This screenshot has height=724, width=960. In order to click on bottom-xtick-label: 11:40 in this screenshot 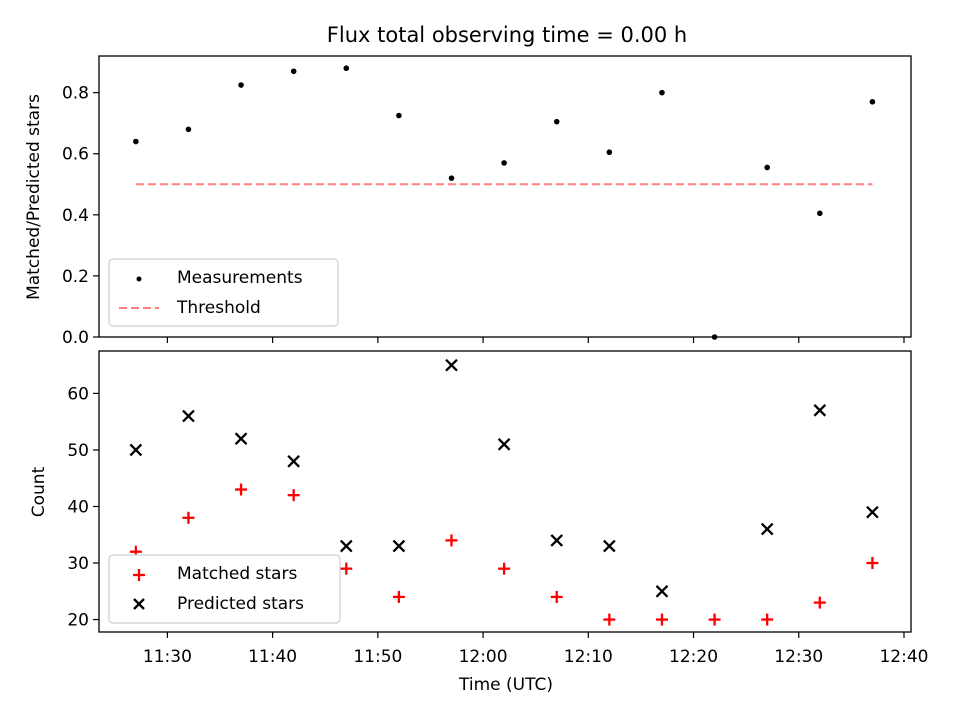, I will do `click(272, 657)`.